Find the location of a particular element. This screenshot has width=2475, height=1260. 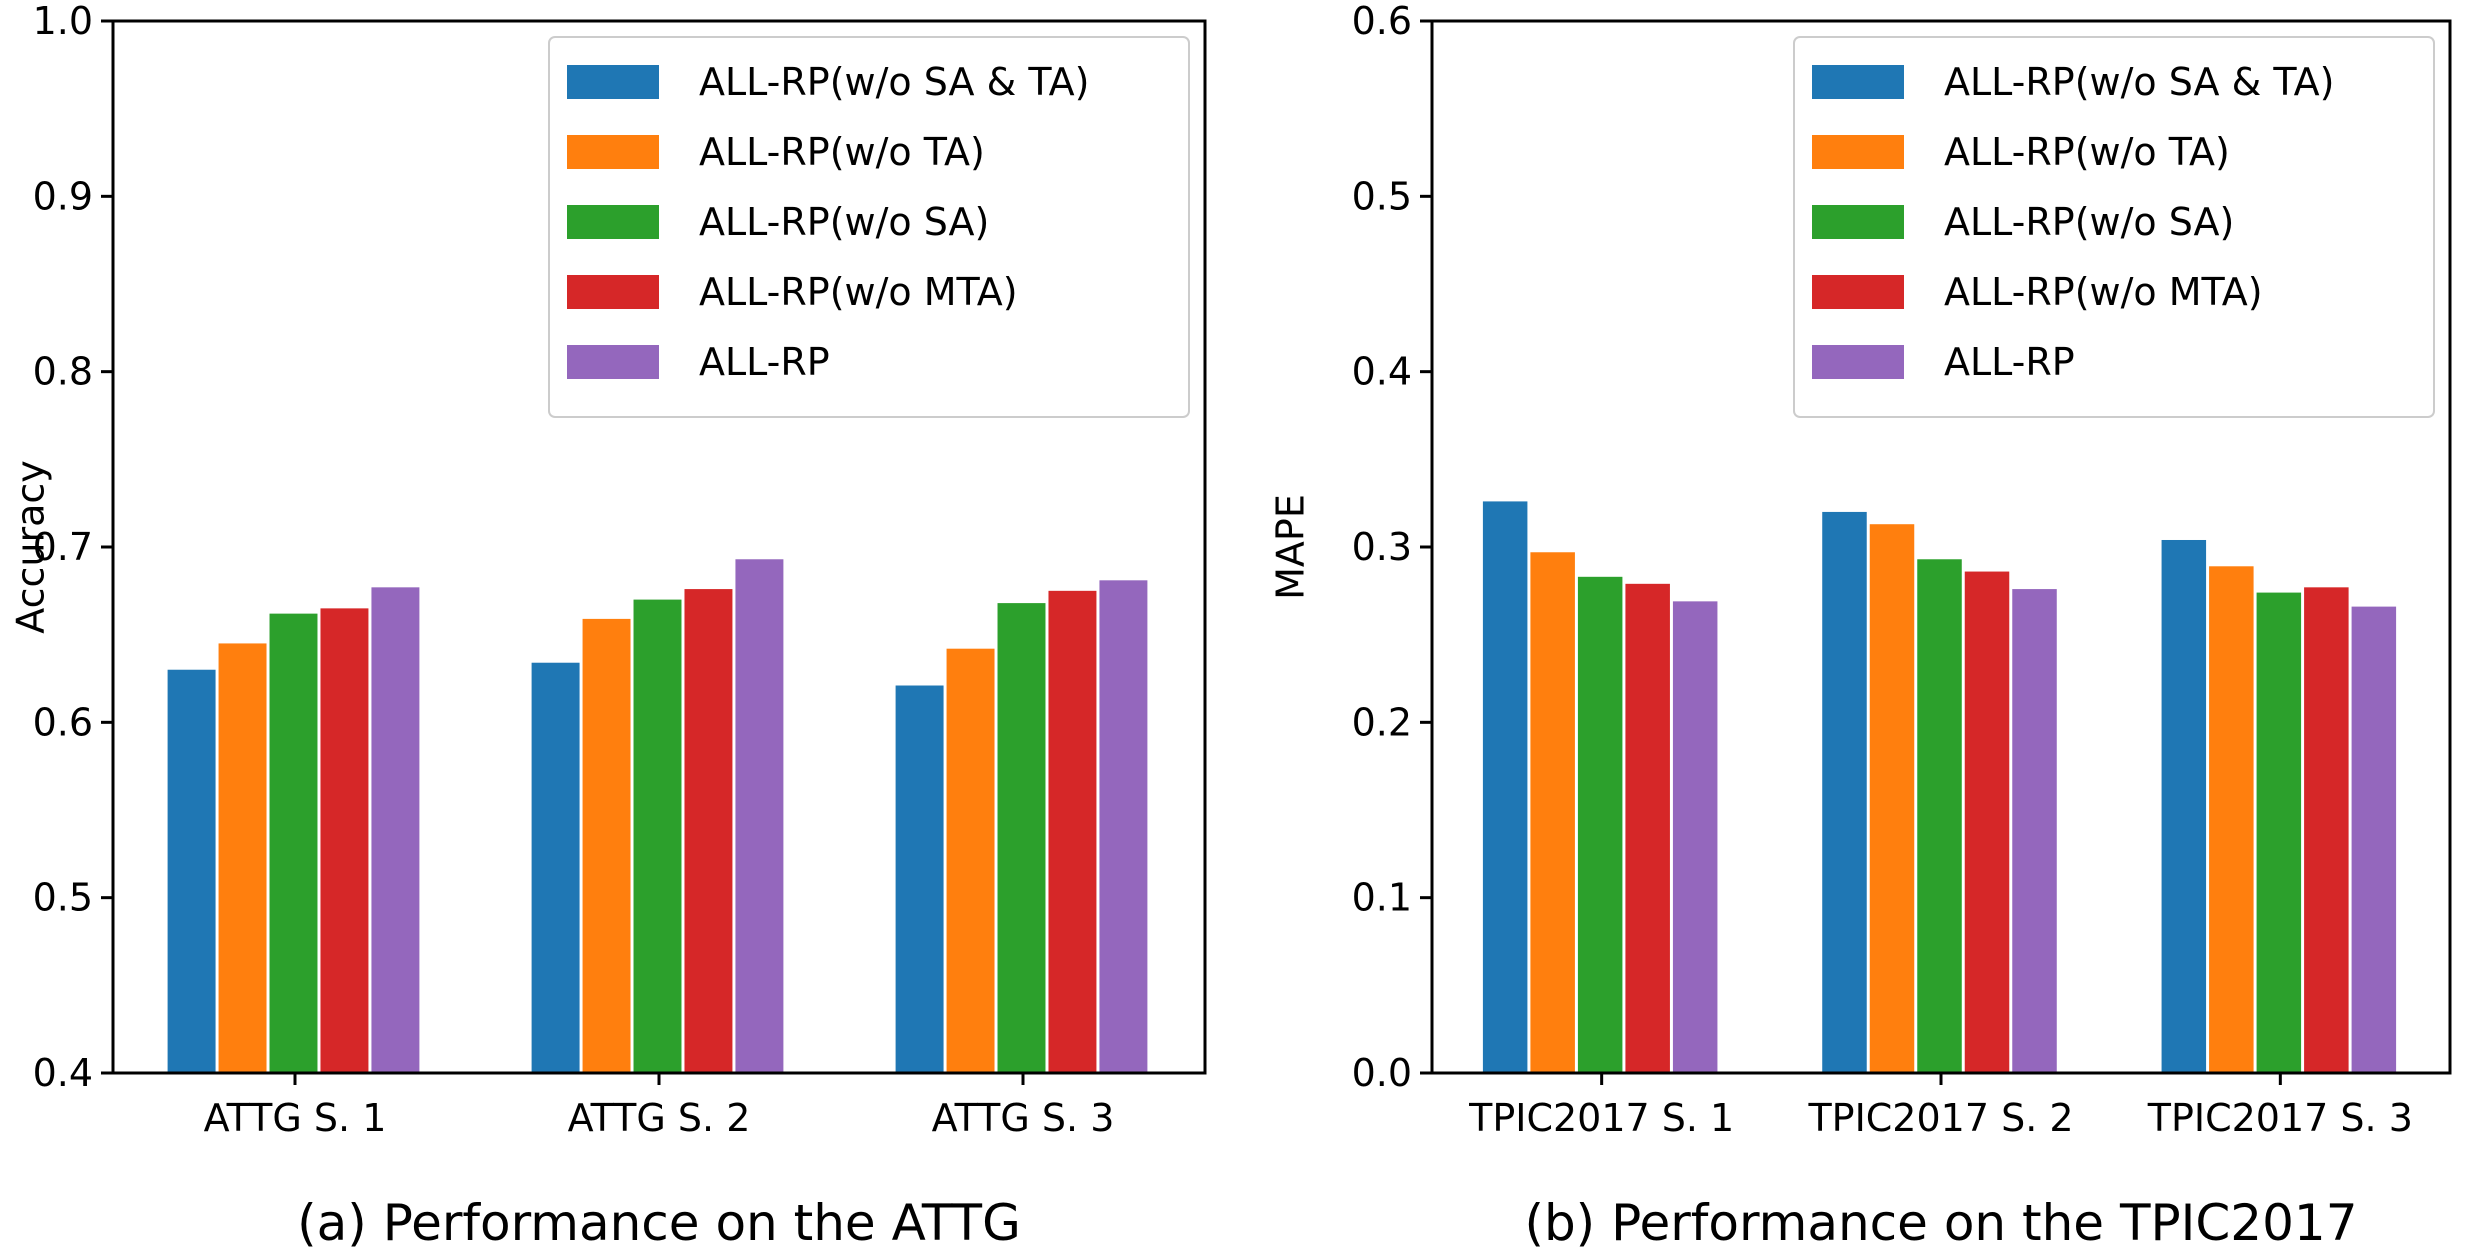

x-tick-label: ATTG S. 3 is located at coordinates (1023, 1118).